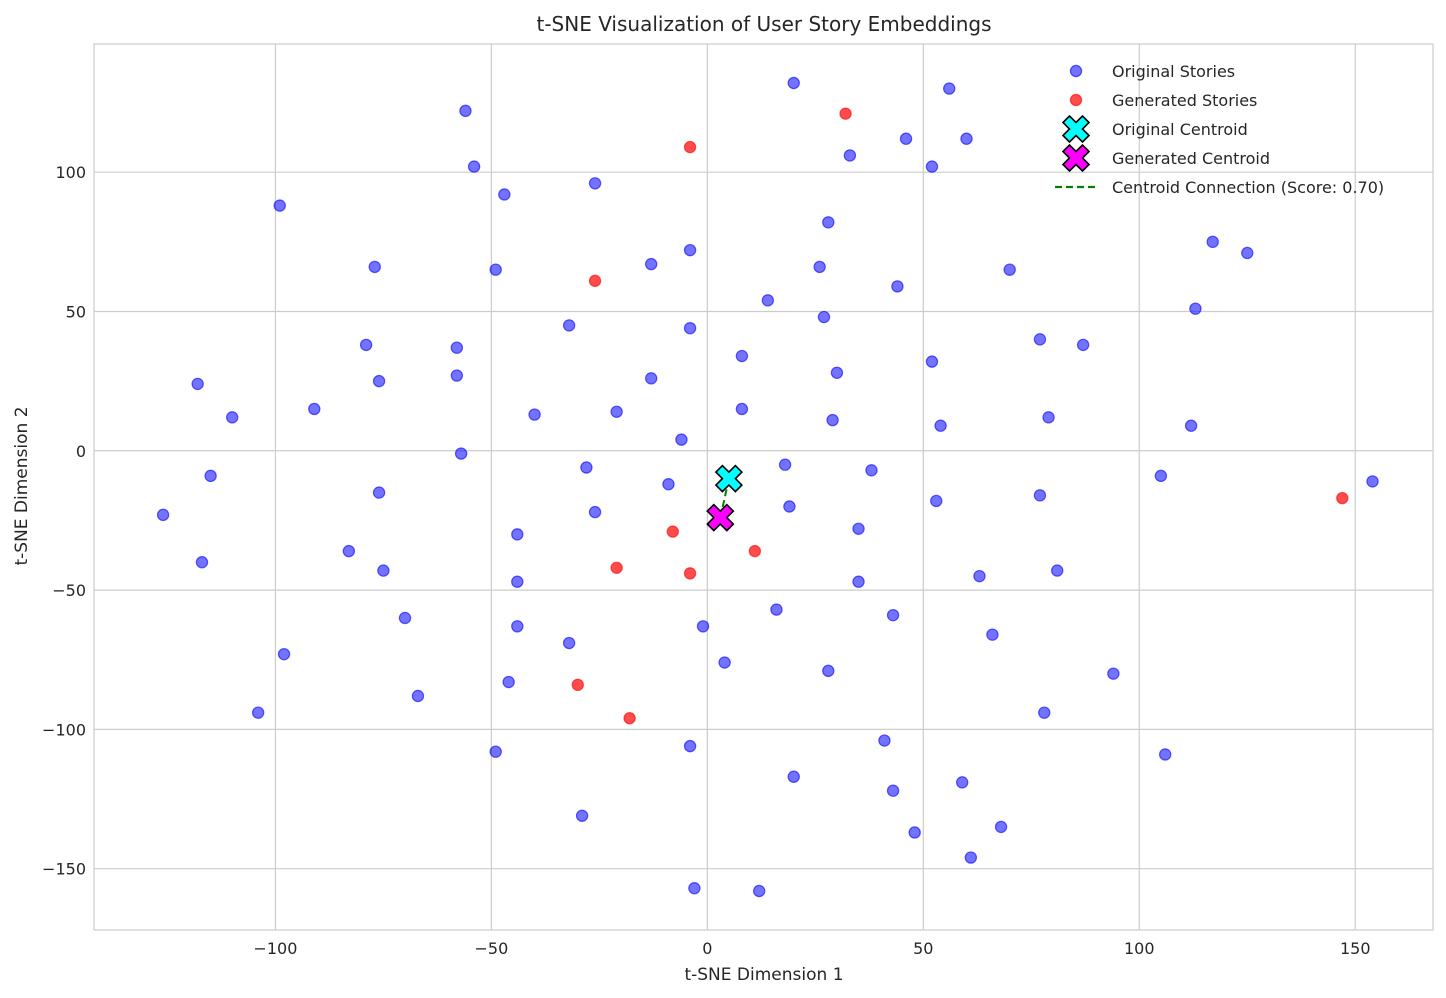 Image resolution: width=1446 pixels, height=998 pixels. What do you see at coordinates (81, 451) in the screenshot?
I see `y-tick-label: 0` at bounding box center [81, 451].